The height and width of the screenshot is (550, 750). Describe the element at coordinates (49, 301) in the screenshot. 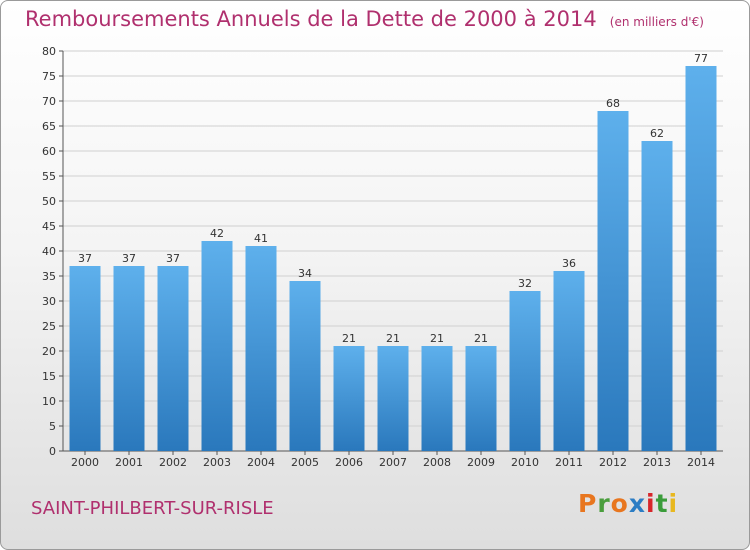

I see `y-tick-label: 30` at that location.